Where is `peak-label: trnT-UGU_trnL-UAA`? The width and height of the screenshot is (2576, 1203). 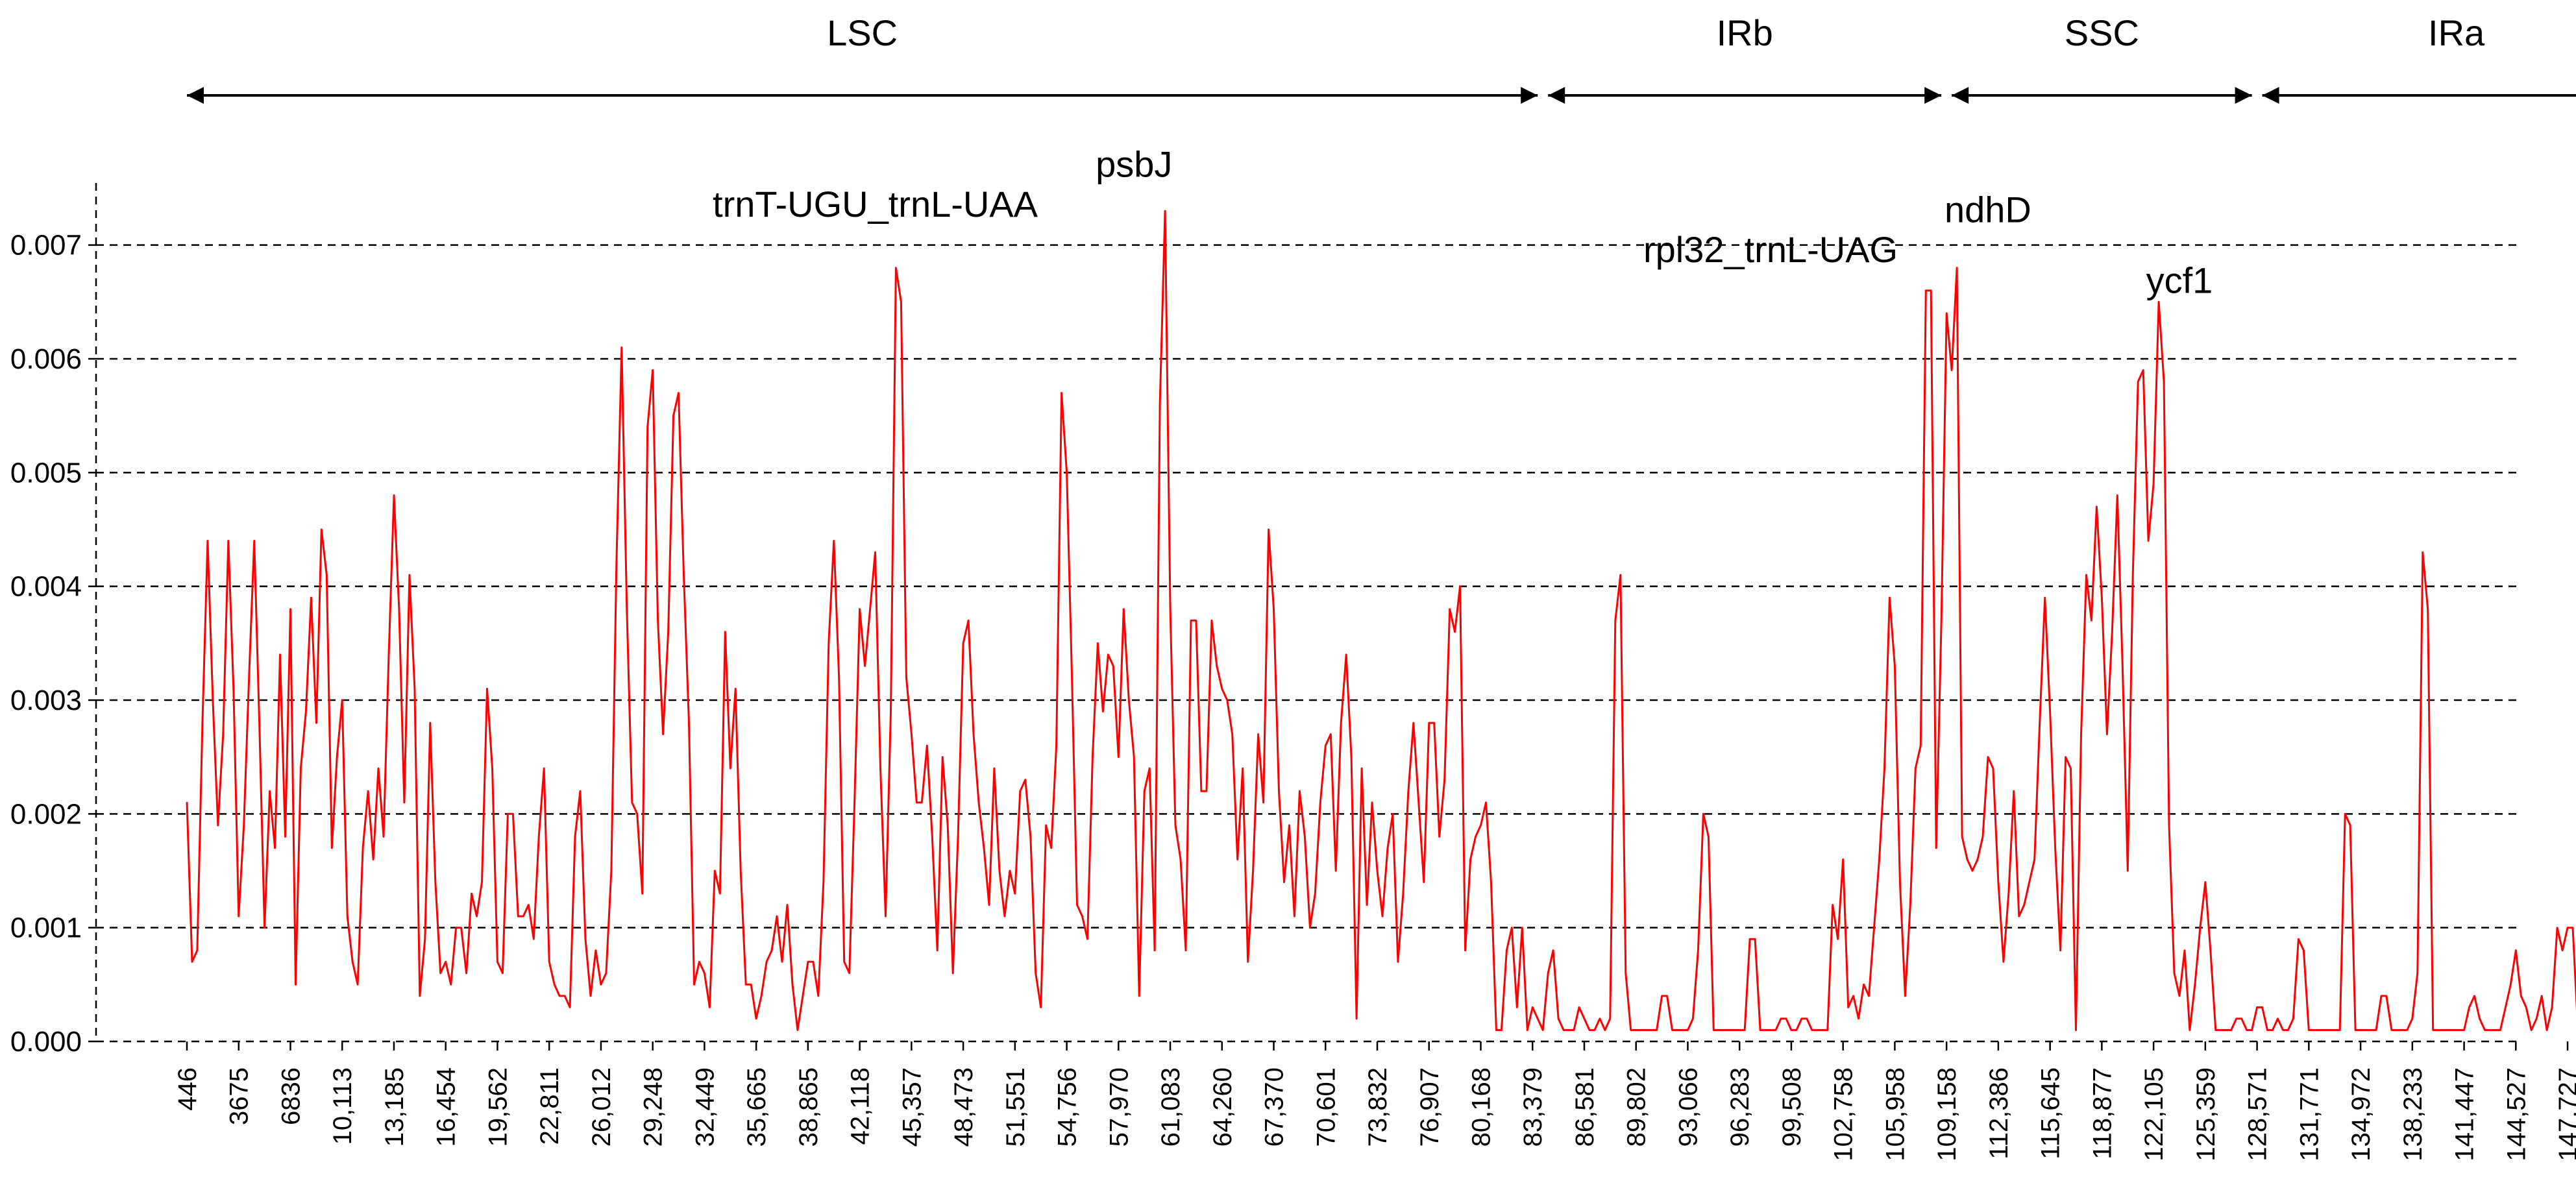 peak-label: trnT-UGU_trnL-UAA is located at coordinates (875, 204).